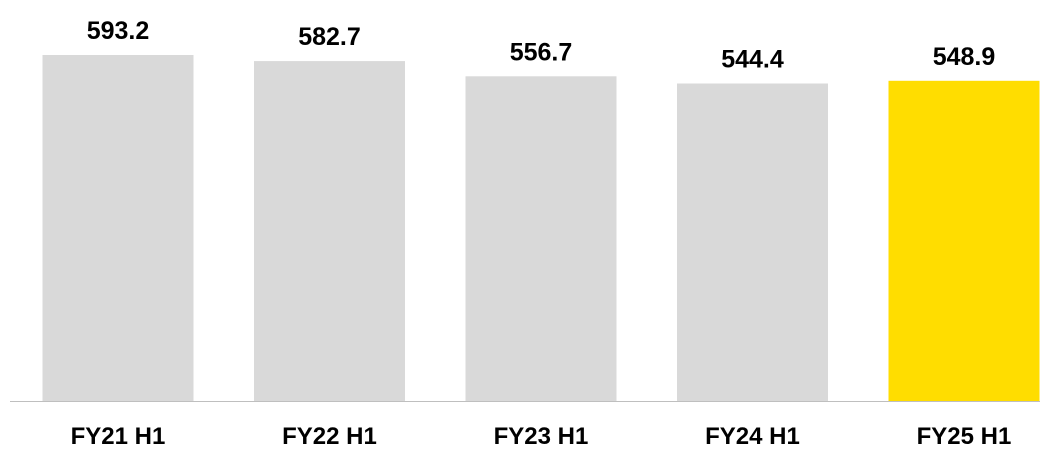 The image size is (1059, 453). What do you see at coordinates (964, 436) in the screenshot?
I see `x-tick-label: FY25 H1` at bounding box center [964, 436].